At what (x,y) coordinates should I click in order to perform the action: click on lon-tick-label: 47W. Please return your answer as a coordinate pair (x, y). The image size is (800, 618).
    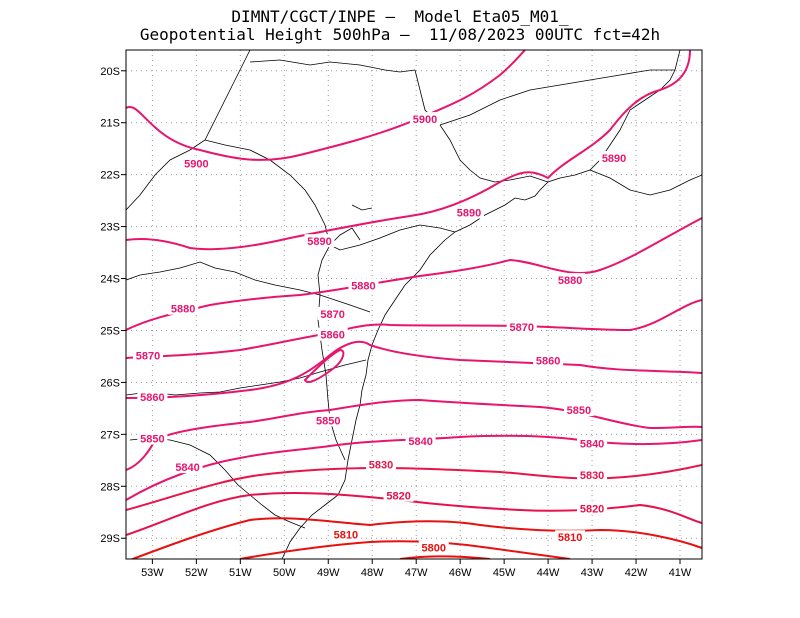
    Looking at the image, I should click on (416, 573).